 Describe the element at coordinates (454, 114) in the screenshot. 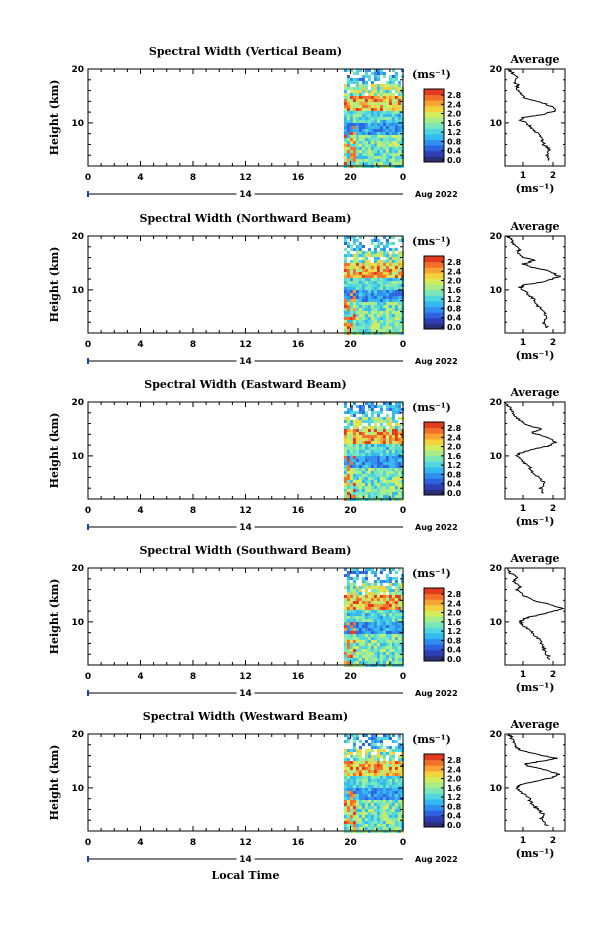

I see `colorbar-tick-label: 2.0` at that location.